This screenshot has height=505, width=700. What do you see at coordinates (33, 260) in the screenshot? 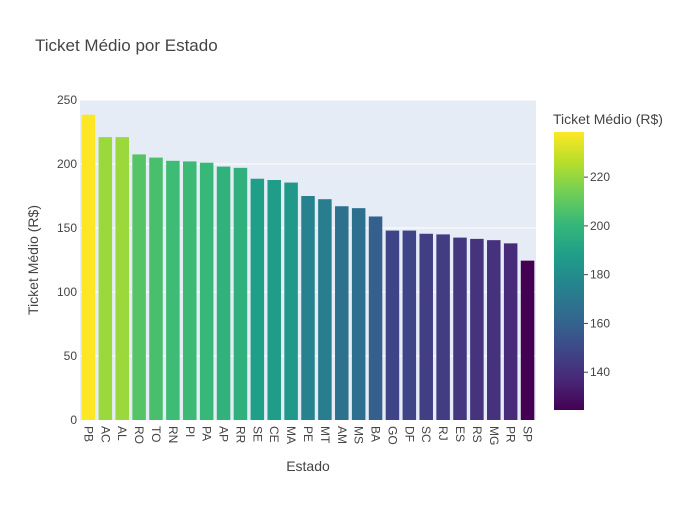
I see `y-axis-label: Ticket Médio (R$)` at bounding box center [33, 260].